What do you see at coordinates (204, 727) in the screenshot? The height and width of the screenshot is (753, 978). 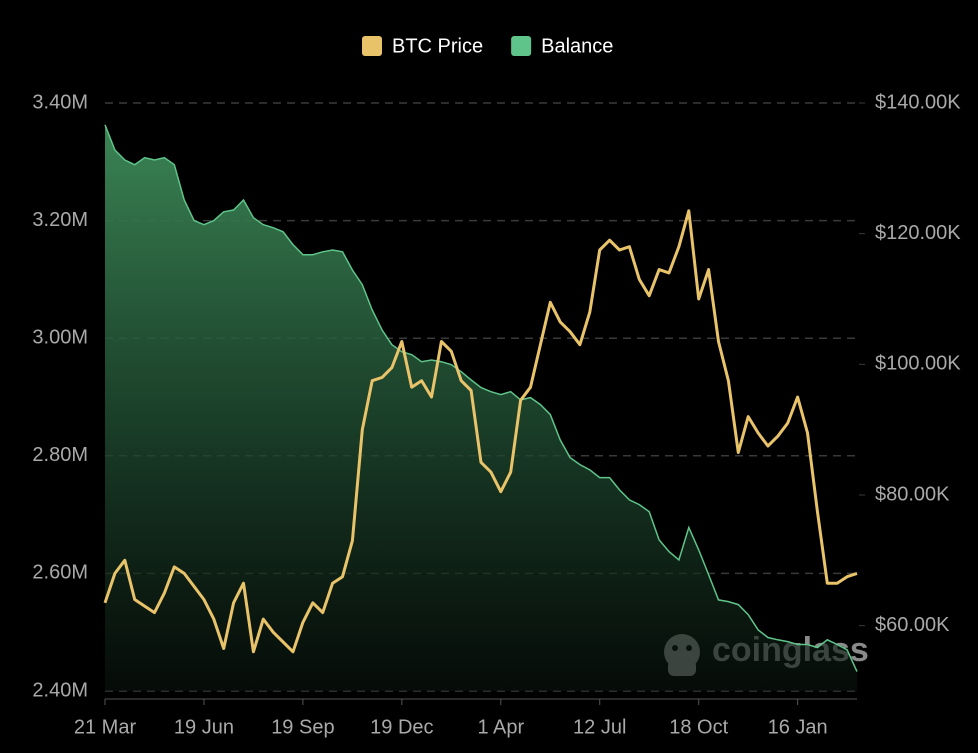 I see `x-tick-label: 19 Jun` at bounding box center [204, 727].